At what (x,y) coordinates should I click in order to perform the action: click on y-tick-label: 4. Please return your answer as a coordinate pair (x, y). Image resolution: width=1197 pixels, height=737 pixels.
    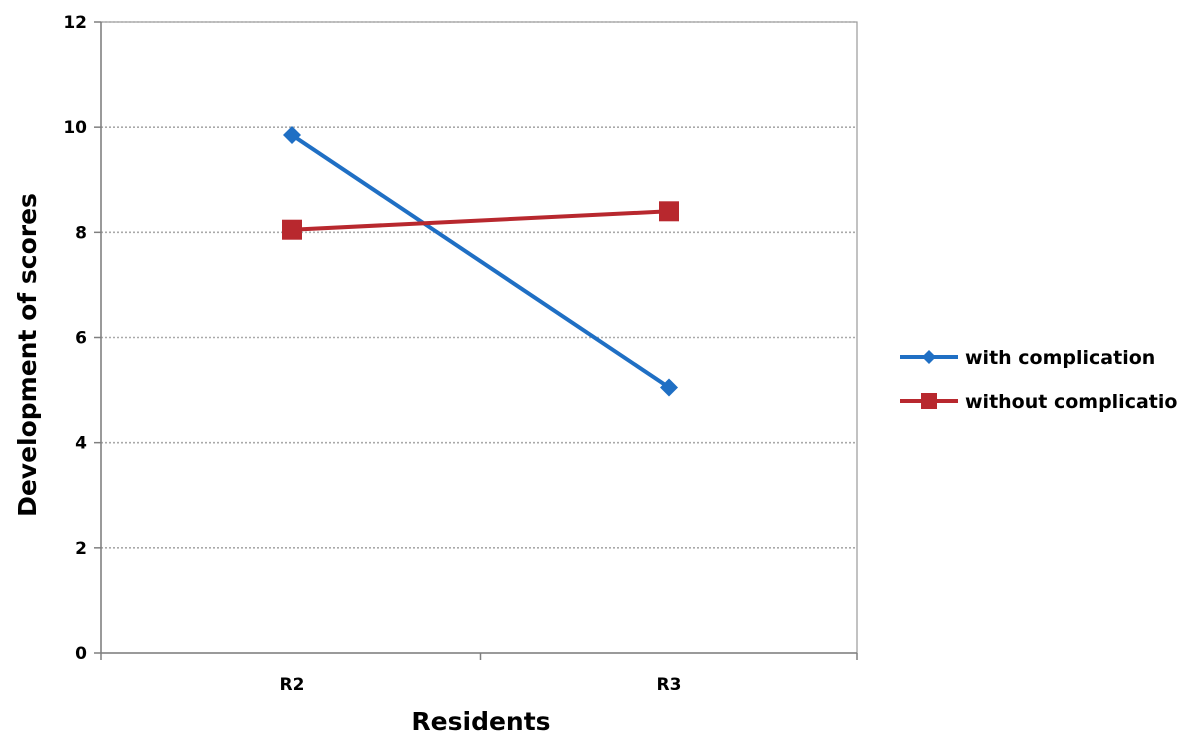
    Looking at the image, I should click on (81, 444).